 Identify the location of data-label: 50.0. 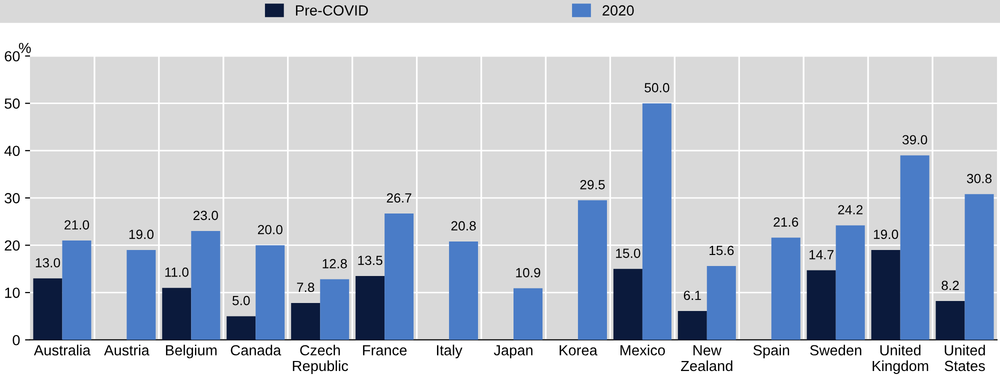
(657, 87).